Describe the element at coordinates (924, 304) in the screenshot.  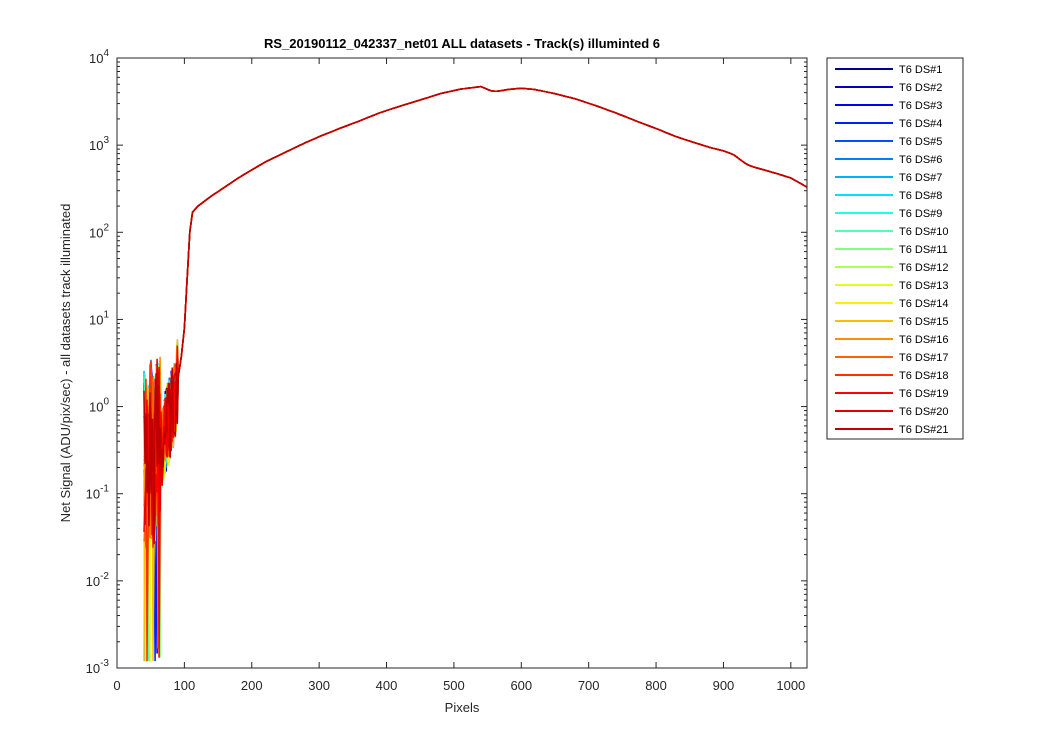
I see `legend-label: T6 DS#14` at that location.